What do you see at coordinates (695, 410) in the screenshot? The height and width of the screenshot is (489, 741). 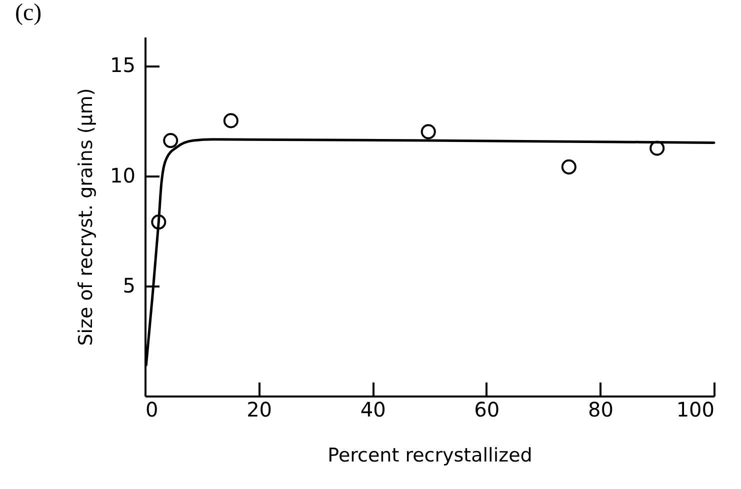 I see `x-tick-label: 100` at bounding box center [695, 410].